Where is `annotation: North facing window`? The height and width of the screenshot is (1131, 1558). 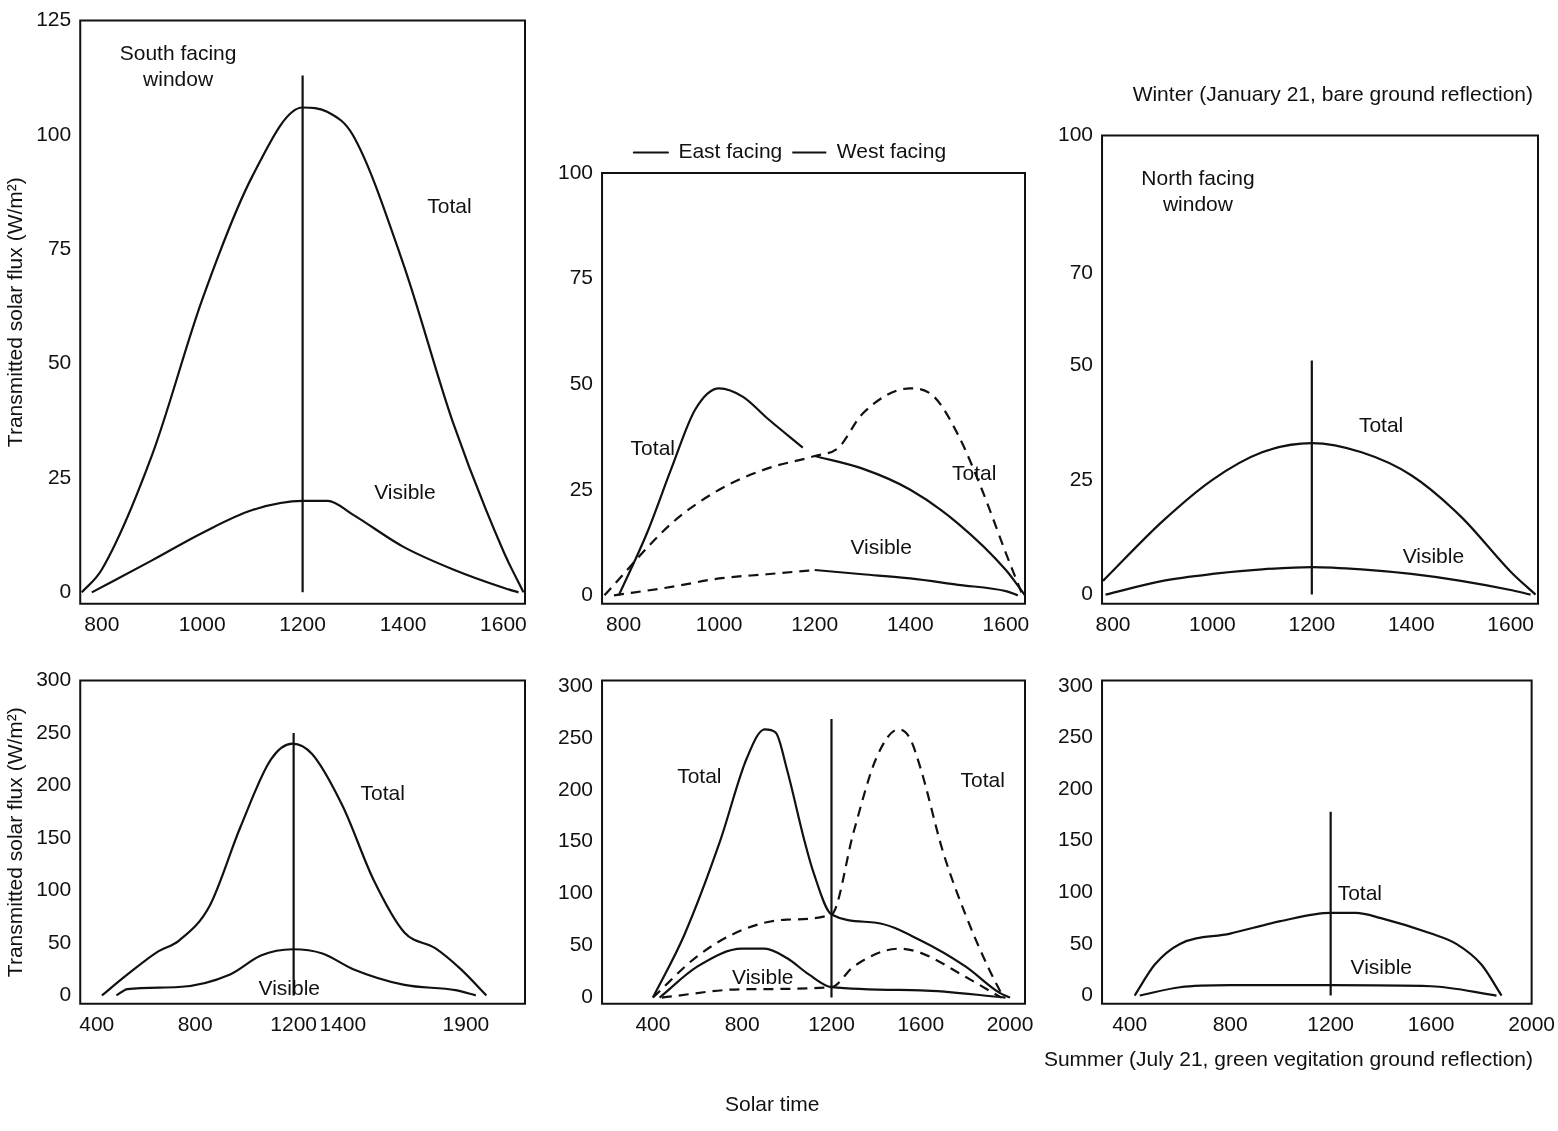 annotation: North facing window is located at coordinates (1198, 190).